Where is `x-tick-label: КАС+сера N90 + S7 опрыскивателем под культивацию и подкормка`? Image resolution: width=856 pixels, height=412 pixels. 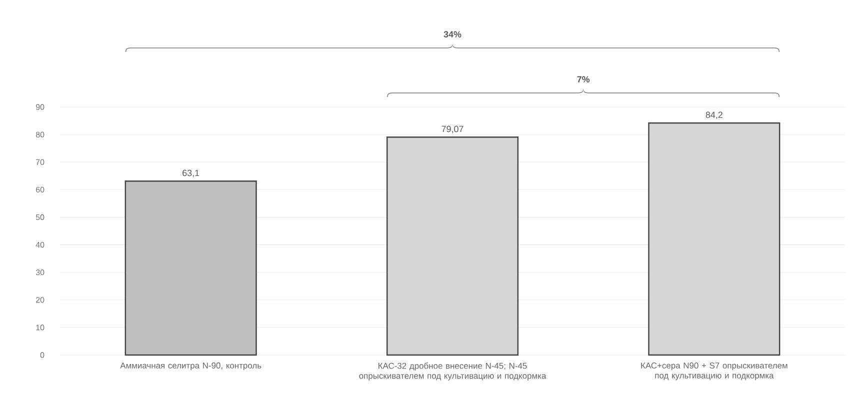
x-tick-label: КАС+сера N90 + S7 опрыскивателем под культивацию и подкормка is located at coordinates (714, 371).